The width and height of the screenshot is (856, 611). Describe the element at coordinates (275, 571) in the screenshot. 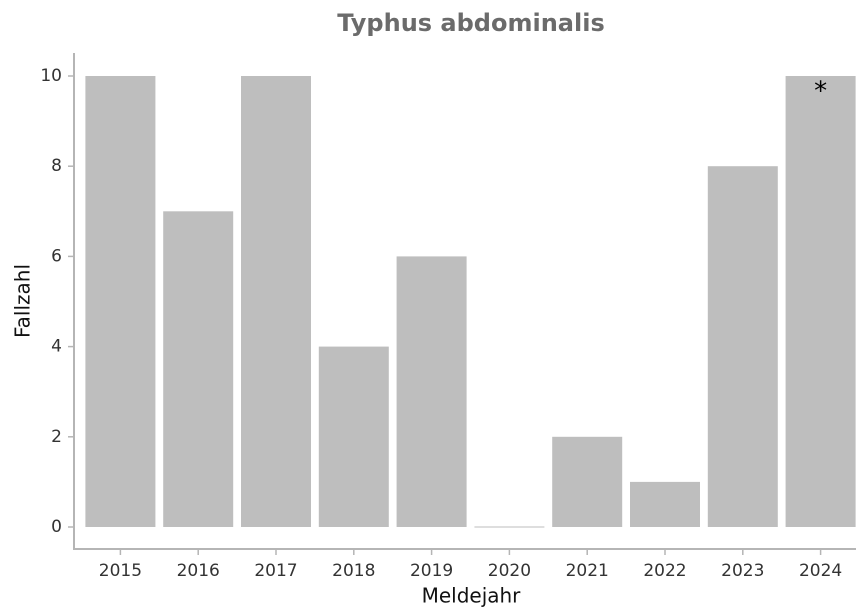

I see `x-tick-label: 2017` at that location.